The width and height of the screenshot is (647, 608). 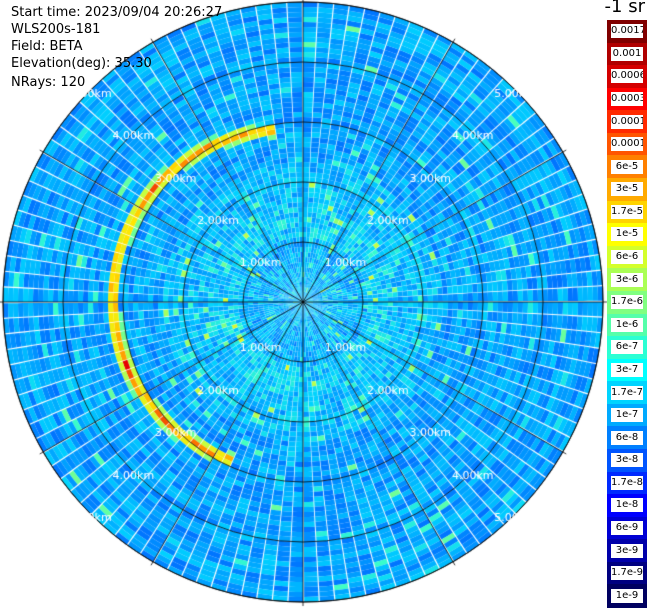 I want to click on colorbar-tick-label: 3e-6, so click(x=627, y=279).